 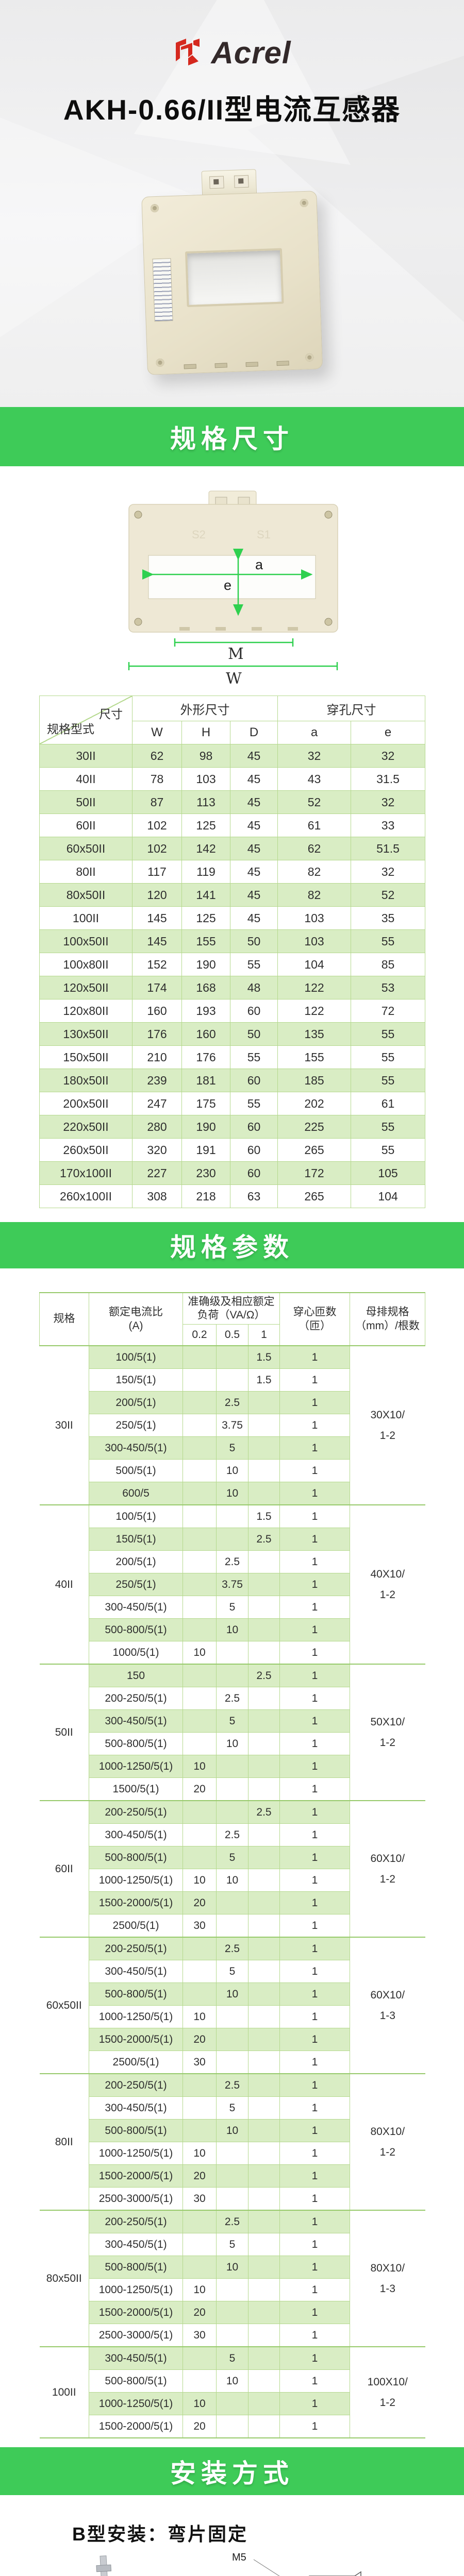 What do you see at coordinates (314, 825) in the screenshot?
I see `cell: 61` at bounding box center [314, 825].